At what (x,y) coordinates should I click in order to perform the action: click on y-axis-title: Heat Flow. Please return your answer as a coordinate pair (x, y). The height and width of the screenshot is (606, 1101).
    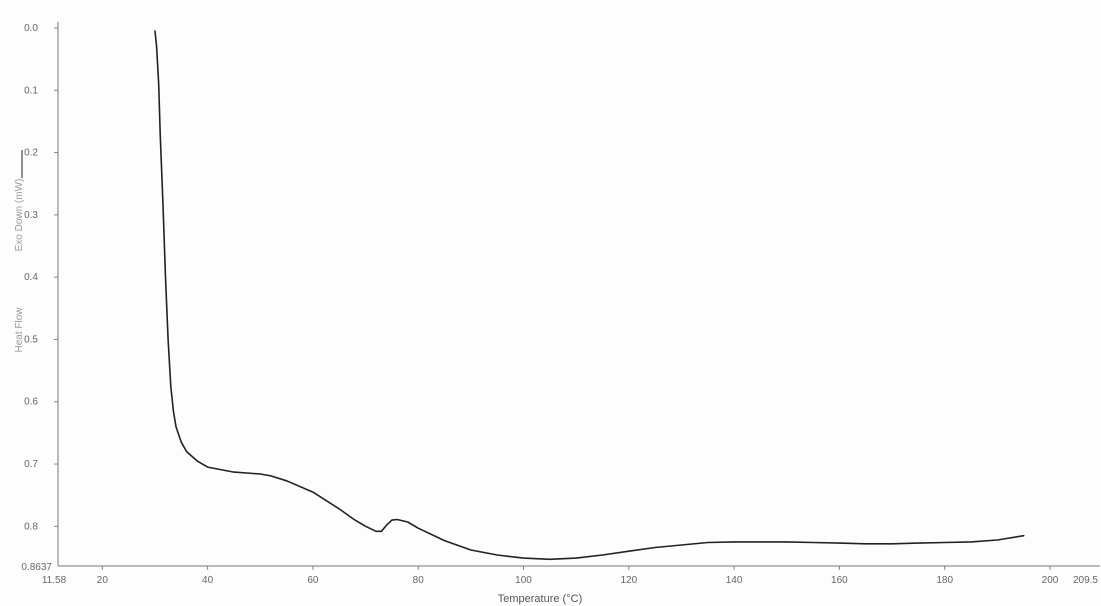
    Looking at the image, I should click on (19, 330).